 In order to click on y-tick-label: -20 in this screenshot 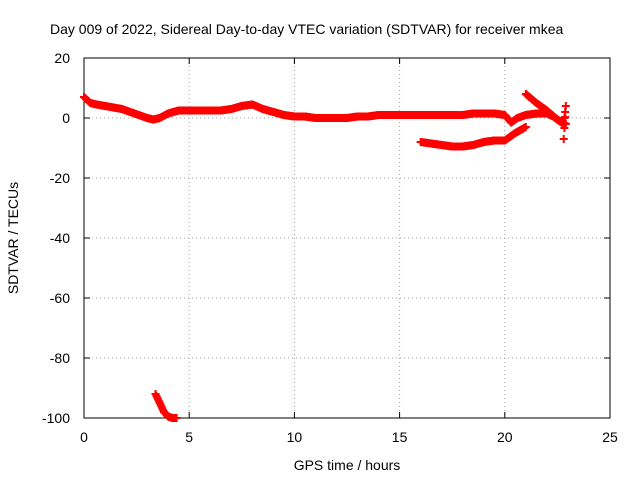, I will do `click(60, 178)`.